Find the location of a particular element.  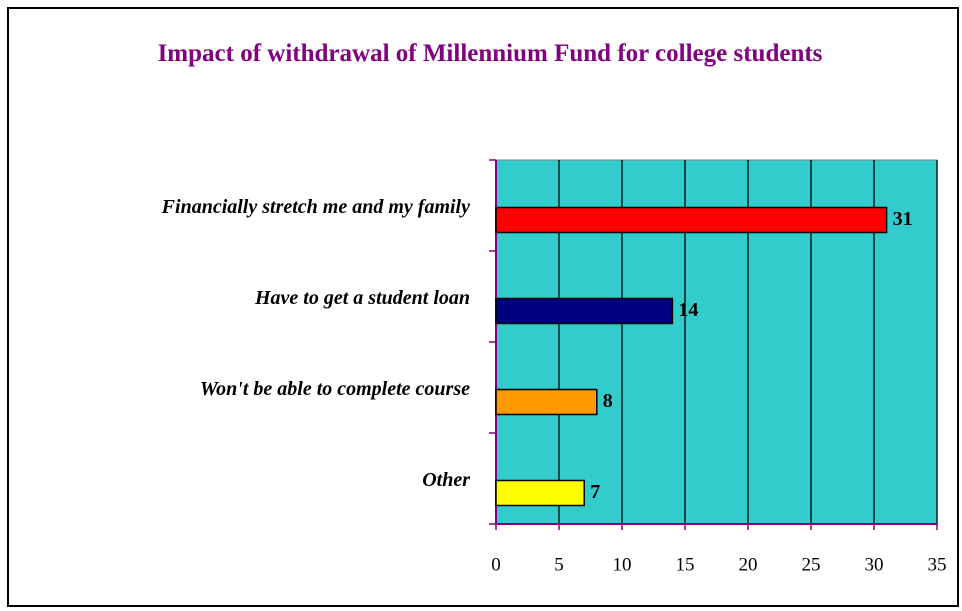

x-tick-label: 30 is located at coordinates (874, 564).